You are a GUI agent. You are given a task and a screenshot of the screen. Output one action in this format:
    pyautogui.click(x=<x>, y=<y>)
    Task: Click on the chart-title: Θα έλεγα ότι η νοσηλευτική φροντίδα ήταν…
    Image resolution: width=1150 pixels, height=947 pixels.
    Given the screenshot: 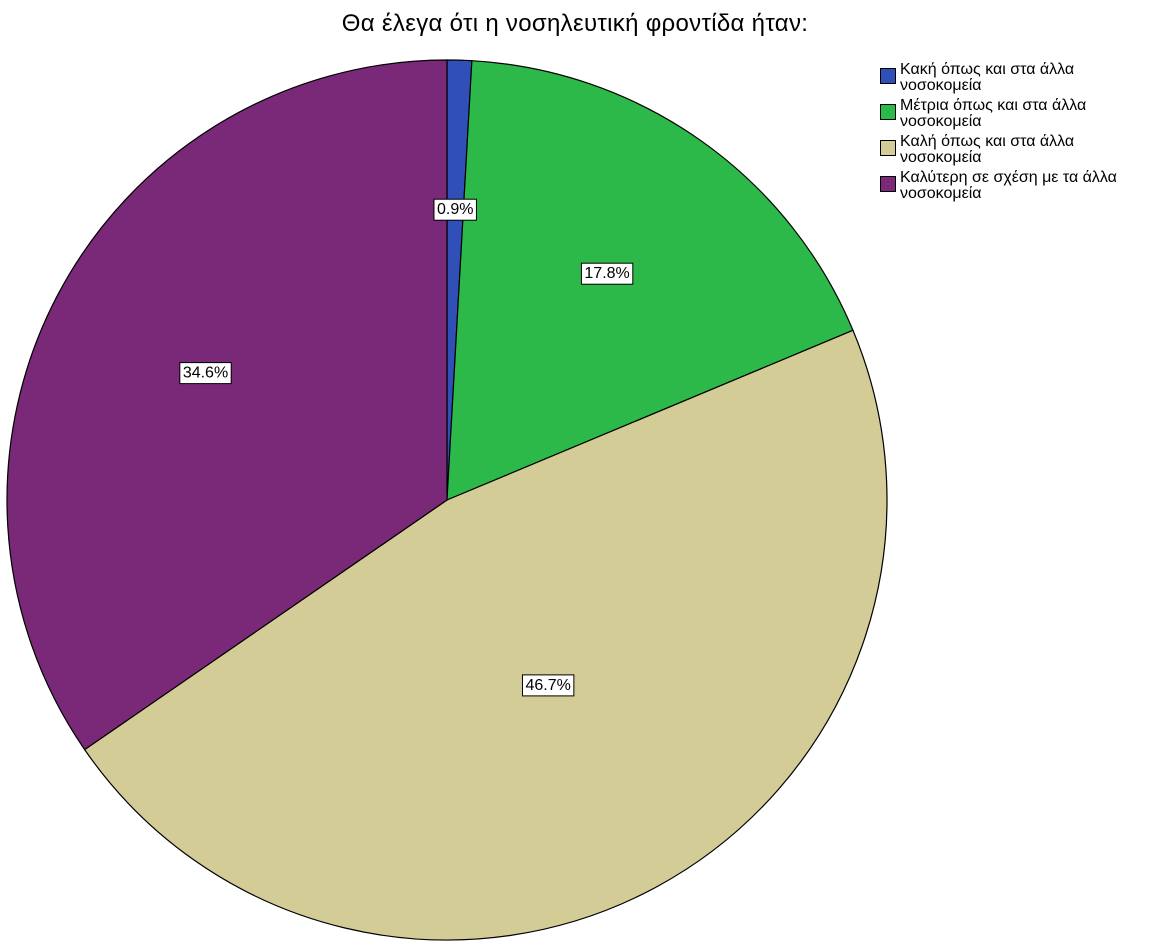 What is the action you would take?
    pyautogui.click(x=575, y=23)
    